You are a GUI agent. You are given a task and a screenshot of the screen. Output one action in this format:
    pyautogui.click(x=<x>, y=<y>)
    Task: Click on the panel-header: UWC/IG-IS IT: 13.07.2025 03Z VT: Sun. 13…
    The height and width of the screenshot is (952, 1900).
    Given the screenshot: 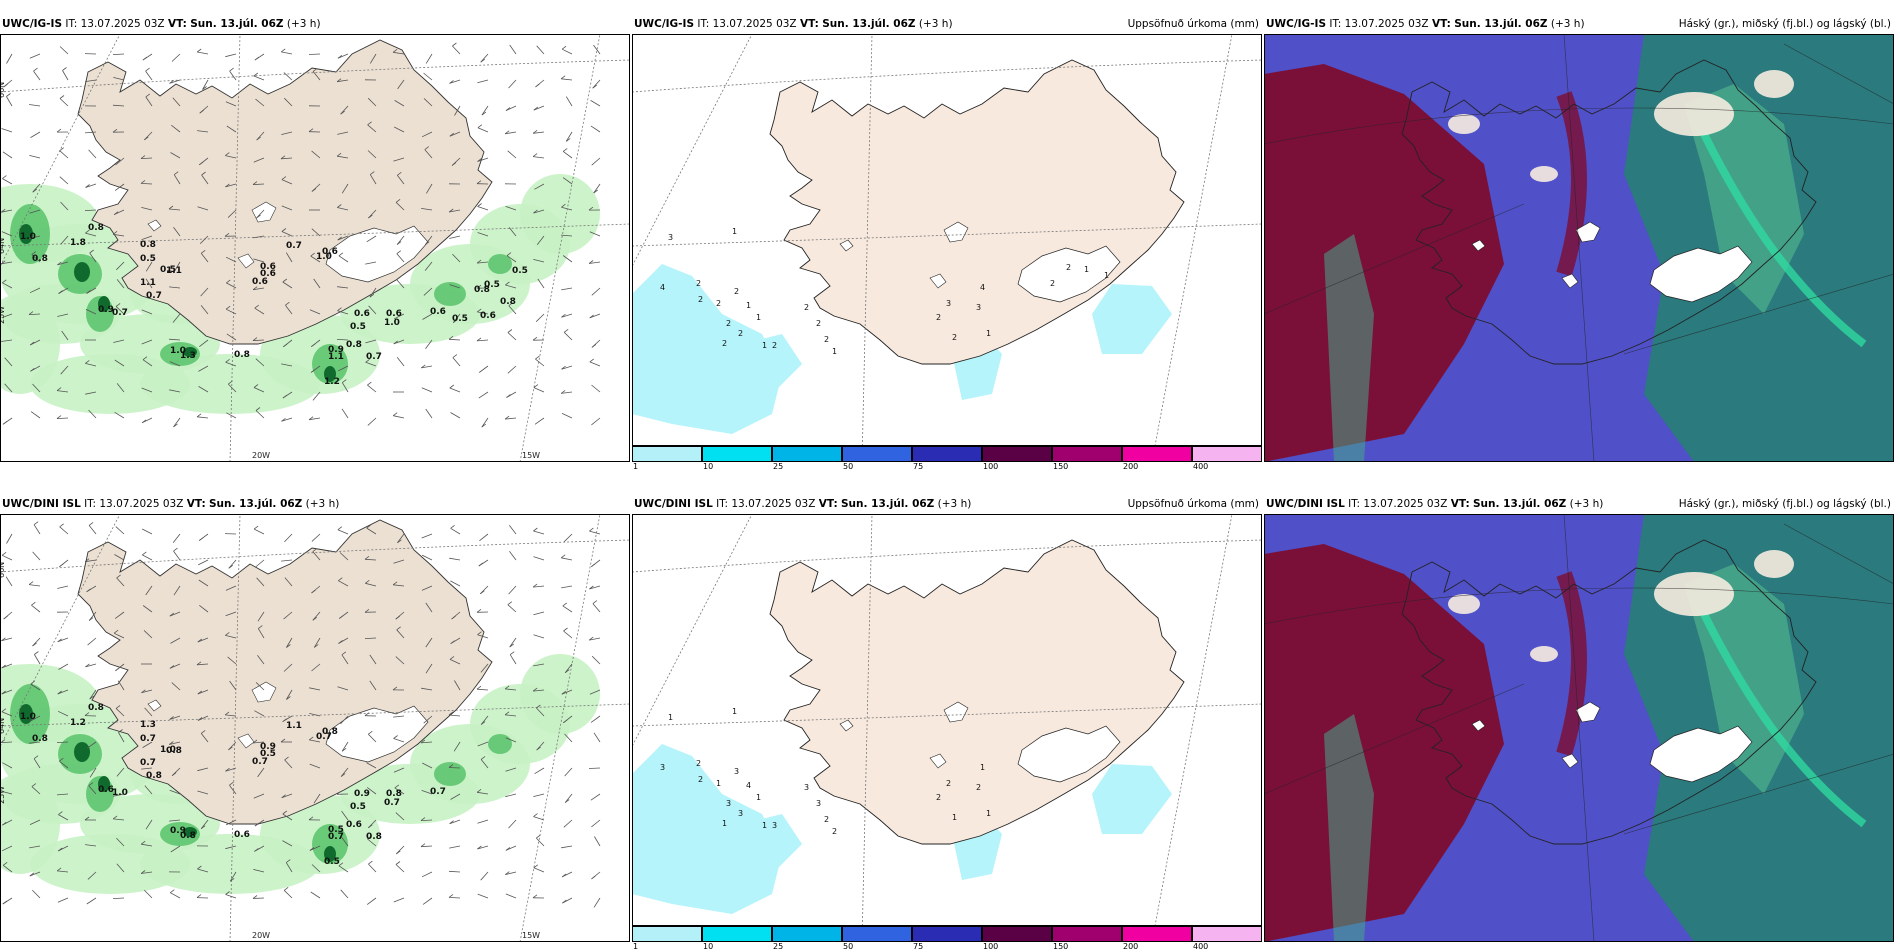 What is the action you would take?
    pyautogui.click(x=1579, y=24)
    